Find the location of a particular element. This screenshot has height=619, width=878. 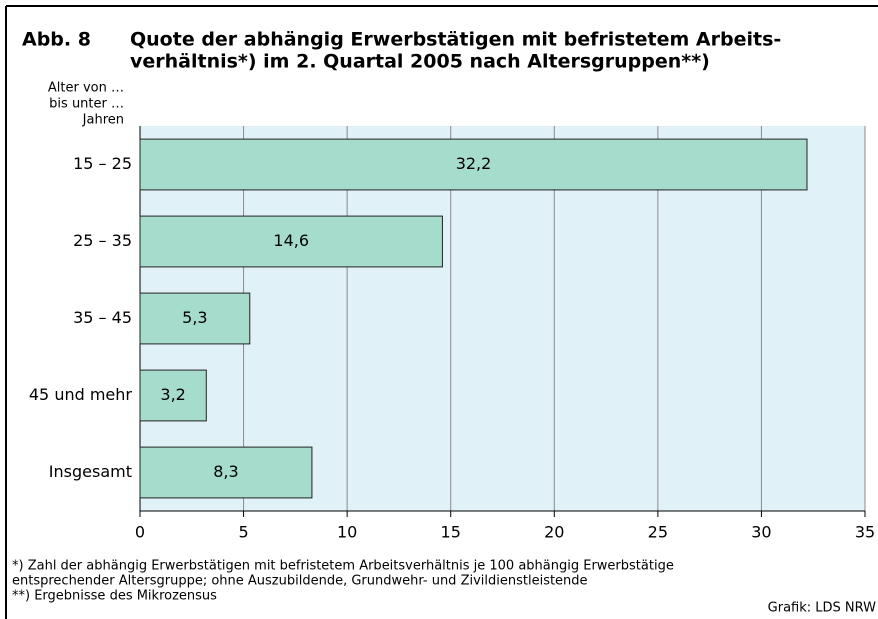

footnote: **) Ergebnisse des Mikrozensus is located at coordinates (114, 596).